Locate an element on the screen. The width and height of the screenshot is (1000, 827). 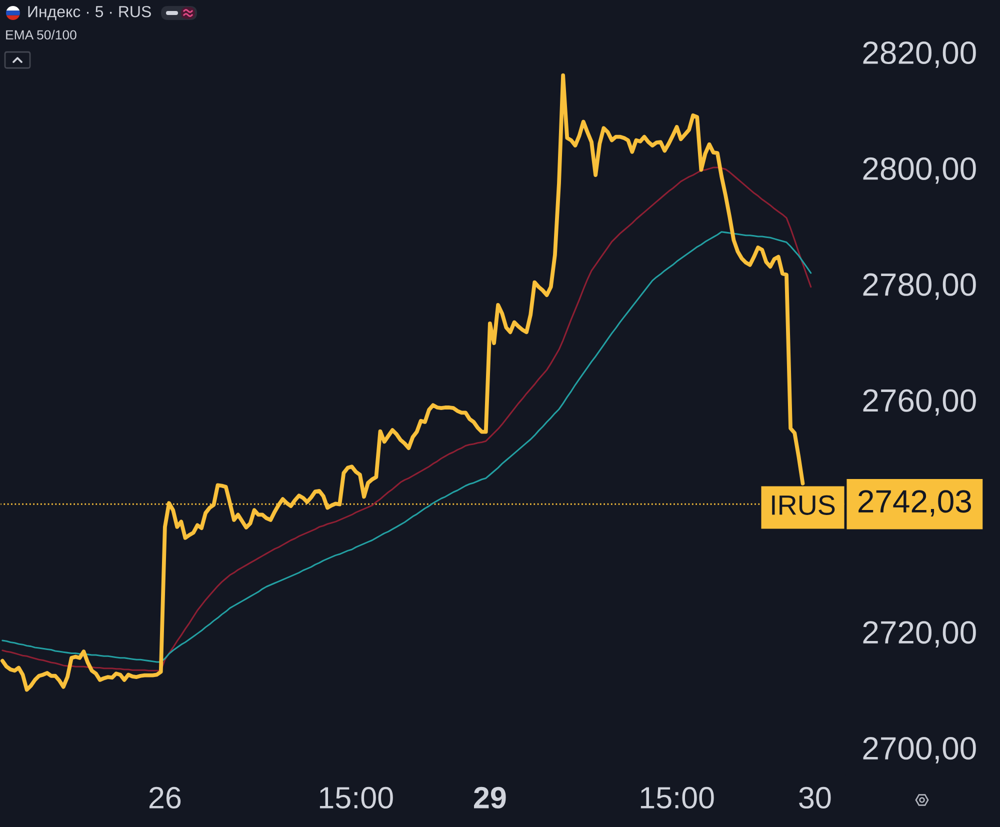
y-tick-label: 2760,00 is located at coordinates (919, 402).